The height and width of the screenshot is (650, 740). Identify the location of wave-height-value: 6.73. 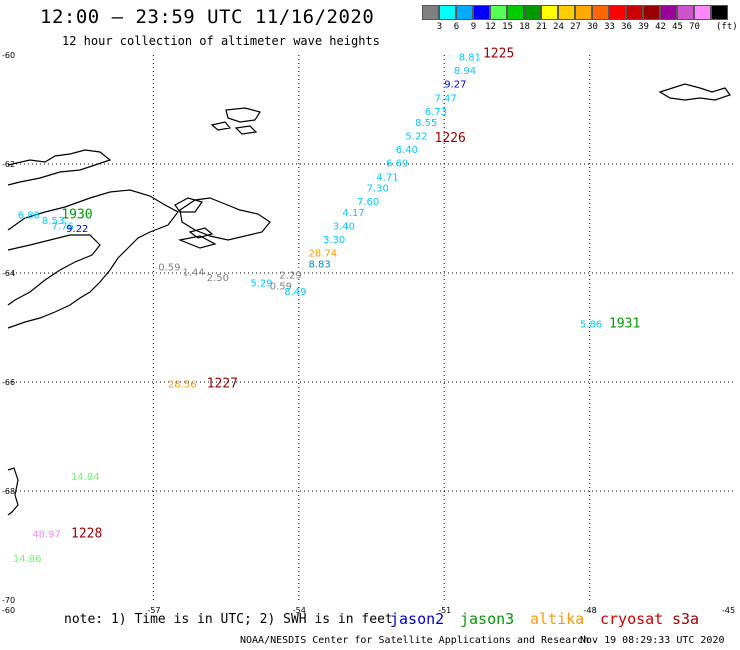
(436, 112).